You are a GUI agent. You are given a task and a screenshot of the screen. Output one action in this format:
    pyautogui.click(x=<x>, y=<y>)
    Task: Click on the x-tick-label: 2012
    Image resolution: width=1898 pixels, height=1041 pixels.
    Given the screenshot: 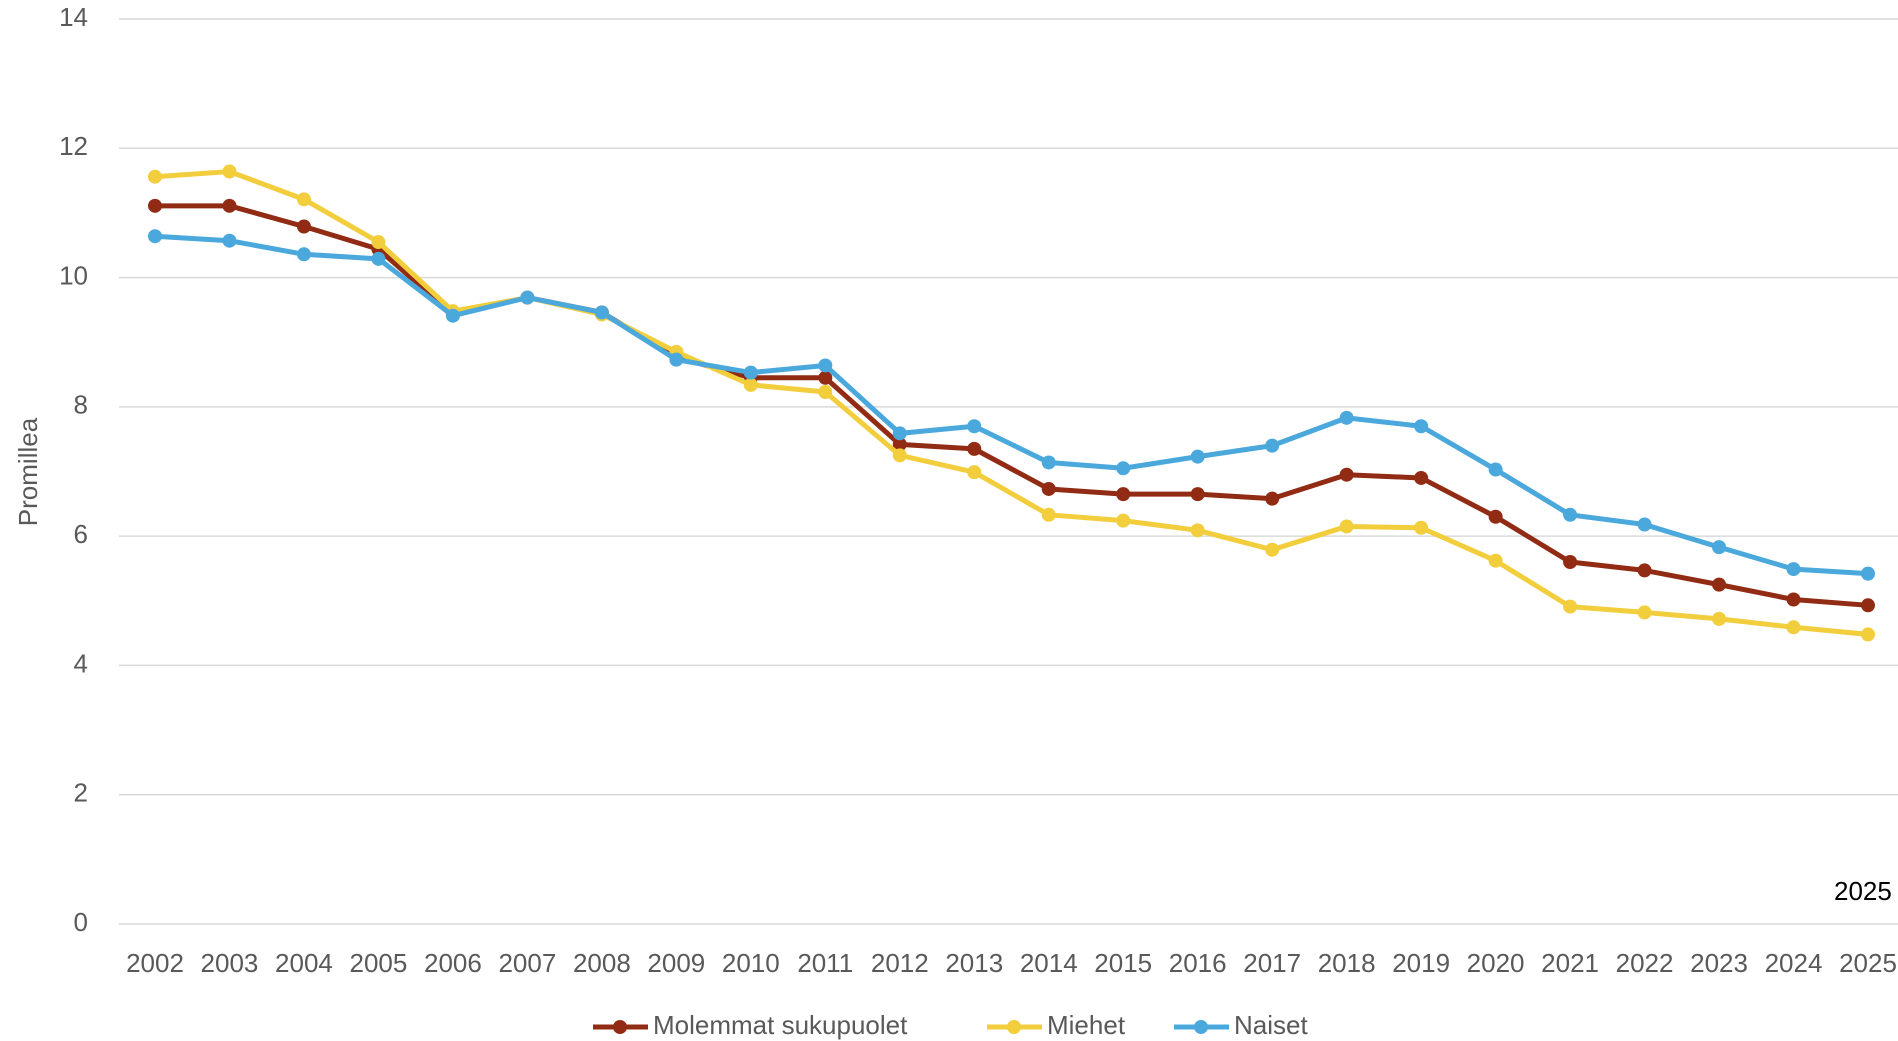 What is the action you would take?
    pyautogui.click(x=900, y=963)
    